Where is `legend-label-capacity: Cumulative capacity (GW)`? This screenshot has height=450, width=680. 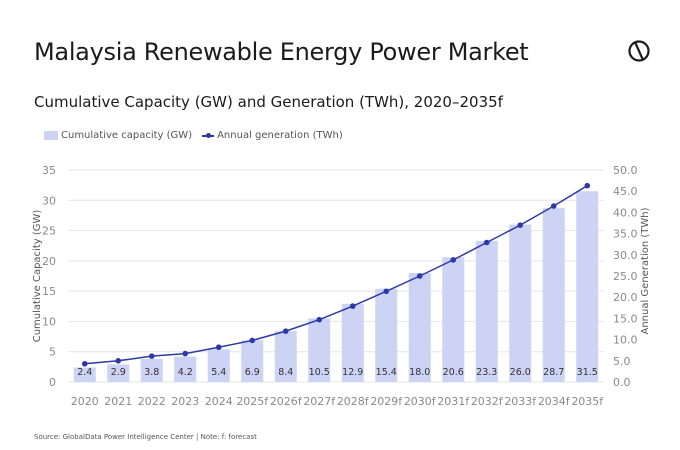
legend-label-capacity: Cumulative capacity (GW) is located at coordinates (127, 135).